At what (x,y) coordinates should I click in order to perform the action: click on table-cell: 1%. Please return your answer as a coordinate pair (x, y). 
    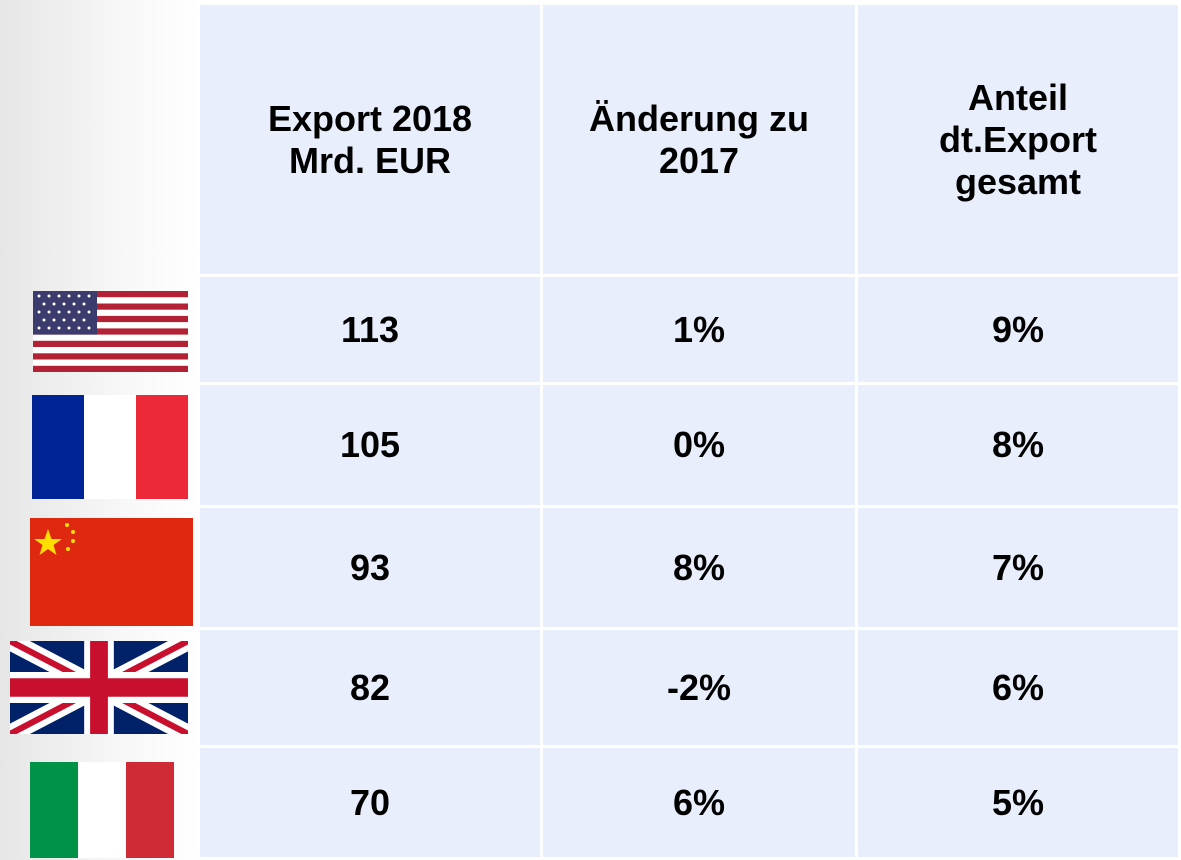
    Looking at the image, I should click on (700, 331).